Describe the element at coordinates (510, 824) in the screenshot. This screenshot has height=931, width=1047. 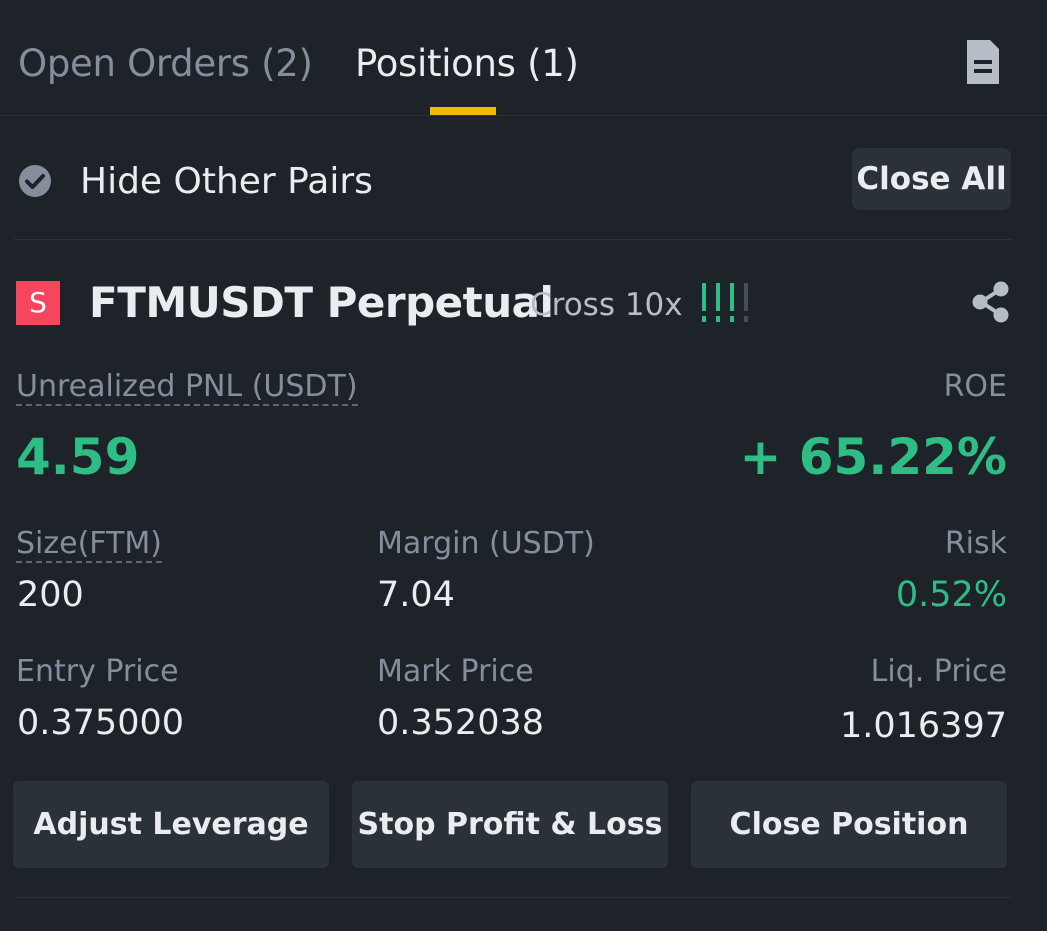
I see `stop-profit-loss-button: Stop Profit & Loss` at that location.